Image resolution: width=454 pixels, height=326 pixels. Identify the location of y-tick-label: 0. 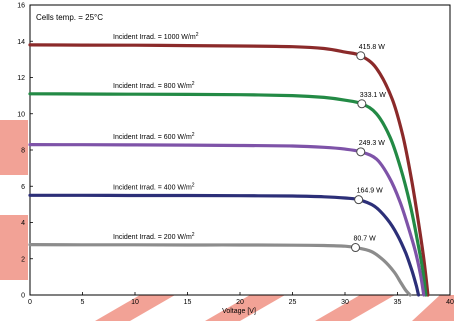
(23, 296).